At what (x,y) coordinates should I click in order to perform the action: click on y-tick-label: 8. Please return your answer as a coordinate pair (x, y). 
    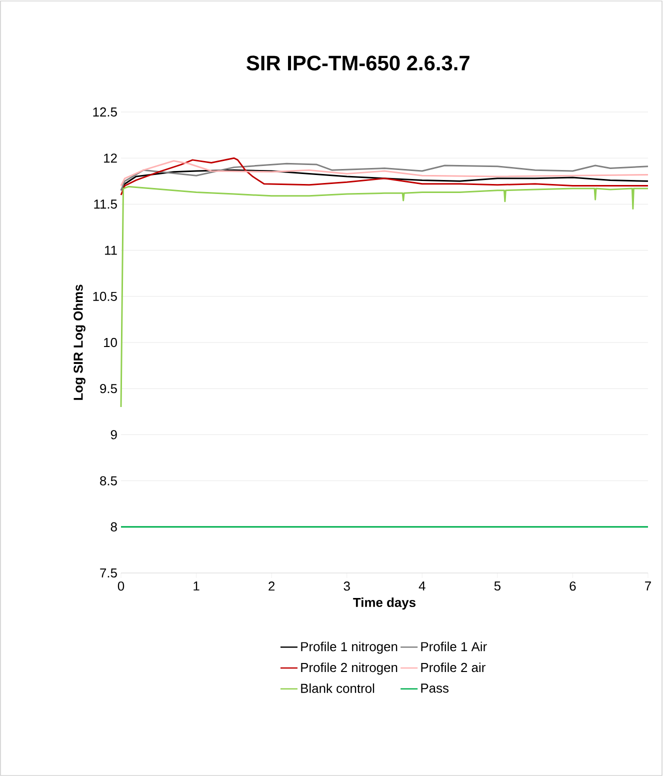
    Looking at the image, I should click on (113, 527).